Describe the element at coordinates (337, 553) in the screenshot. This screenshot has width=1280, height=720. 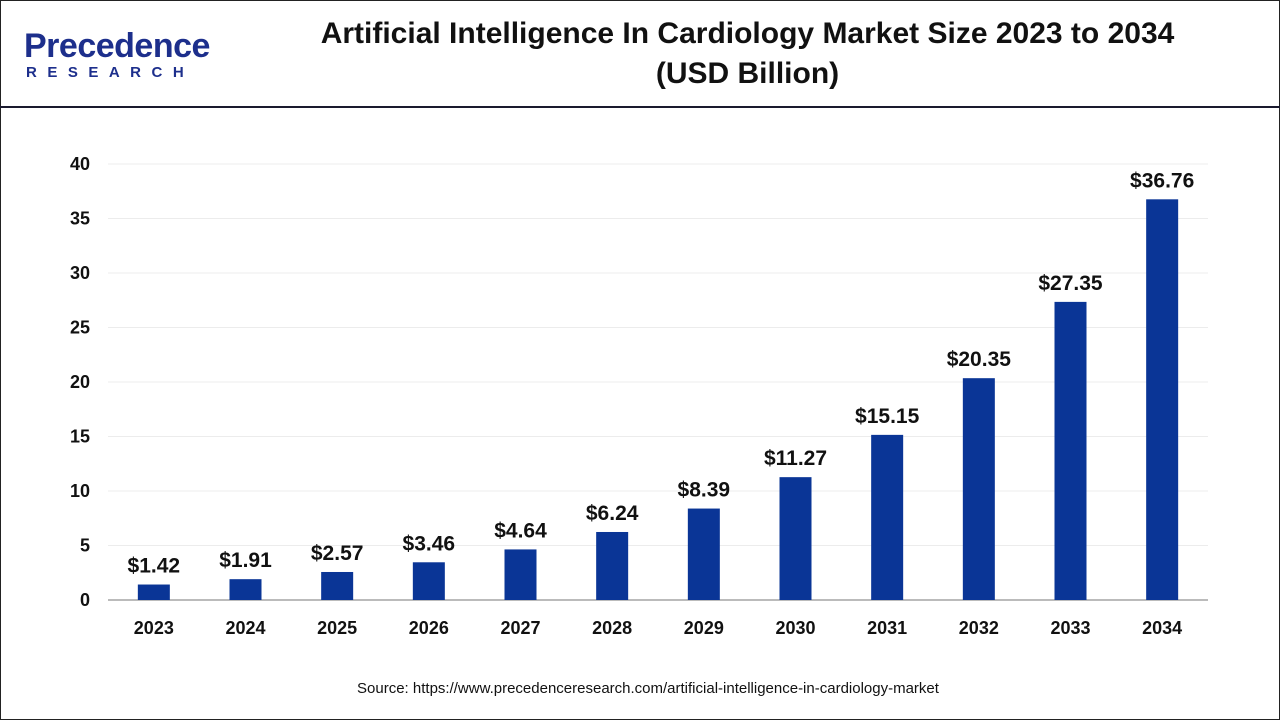
I see `data-label: $2.57` at that location.